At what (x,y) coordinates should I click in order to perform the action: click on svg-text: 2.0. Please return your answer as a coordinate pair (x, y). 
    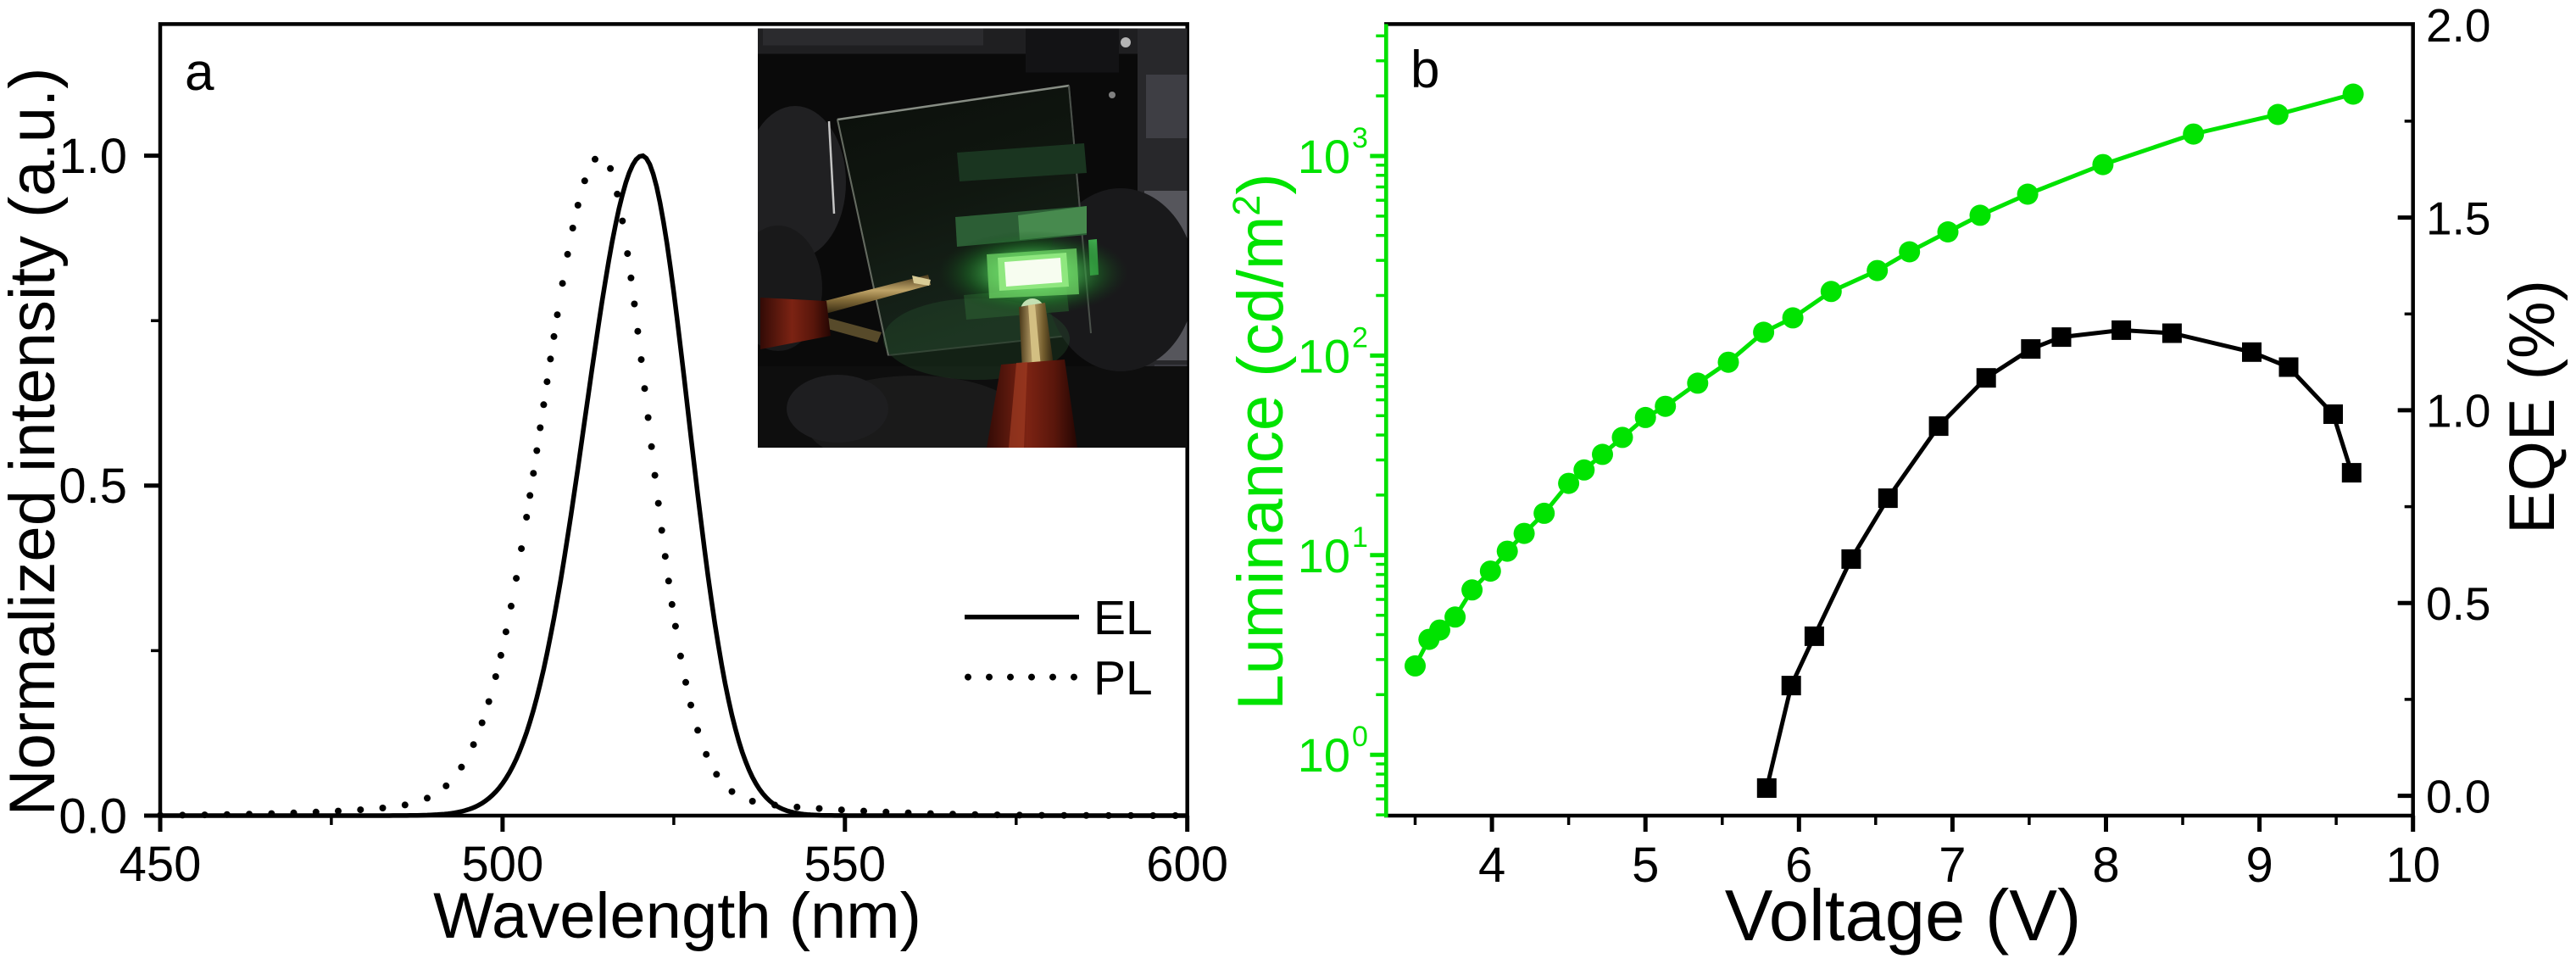
    Looking at the image, I should click on (2458, 26).